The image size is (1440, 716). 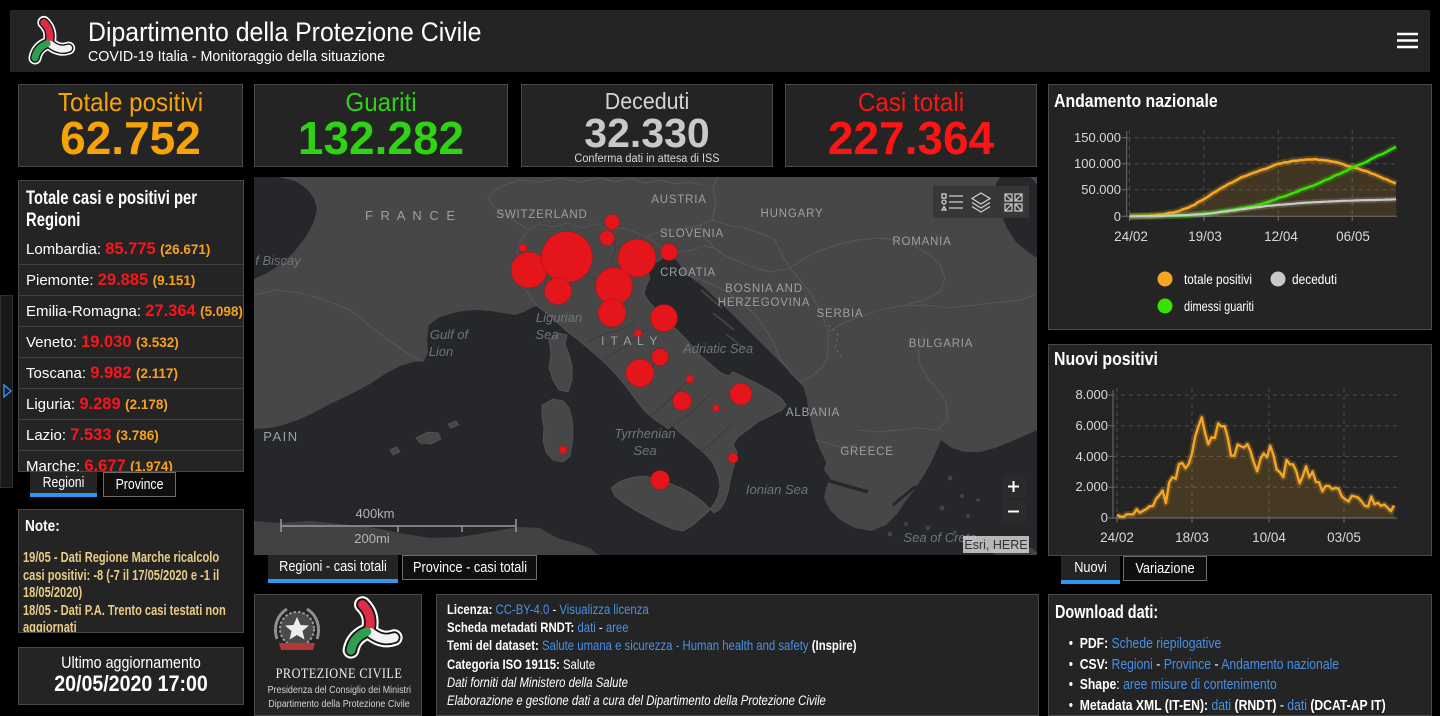 I want to click on svg-text: 150.000, so click(x=1097, y=137).